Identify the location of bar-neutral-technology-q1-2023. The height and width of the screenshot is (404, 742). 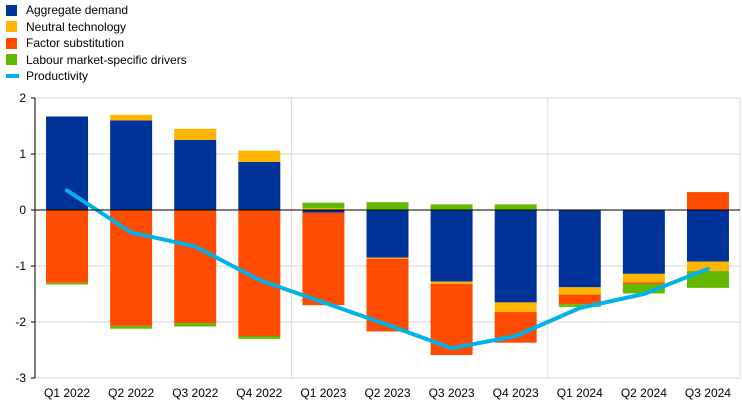
(323, 209).